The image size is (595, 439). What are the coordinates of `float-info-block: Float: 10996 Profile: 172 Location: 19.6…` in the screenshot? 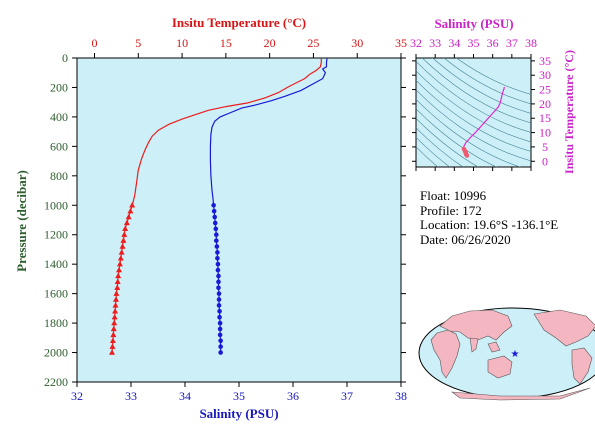 It's located at (489, 217).